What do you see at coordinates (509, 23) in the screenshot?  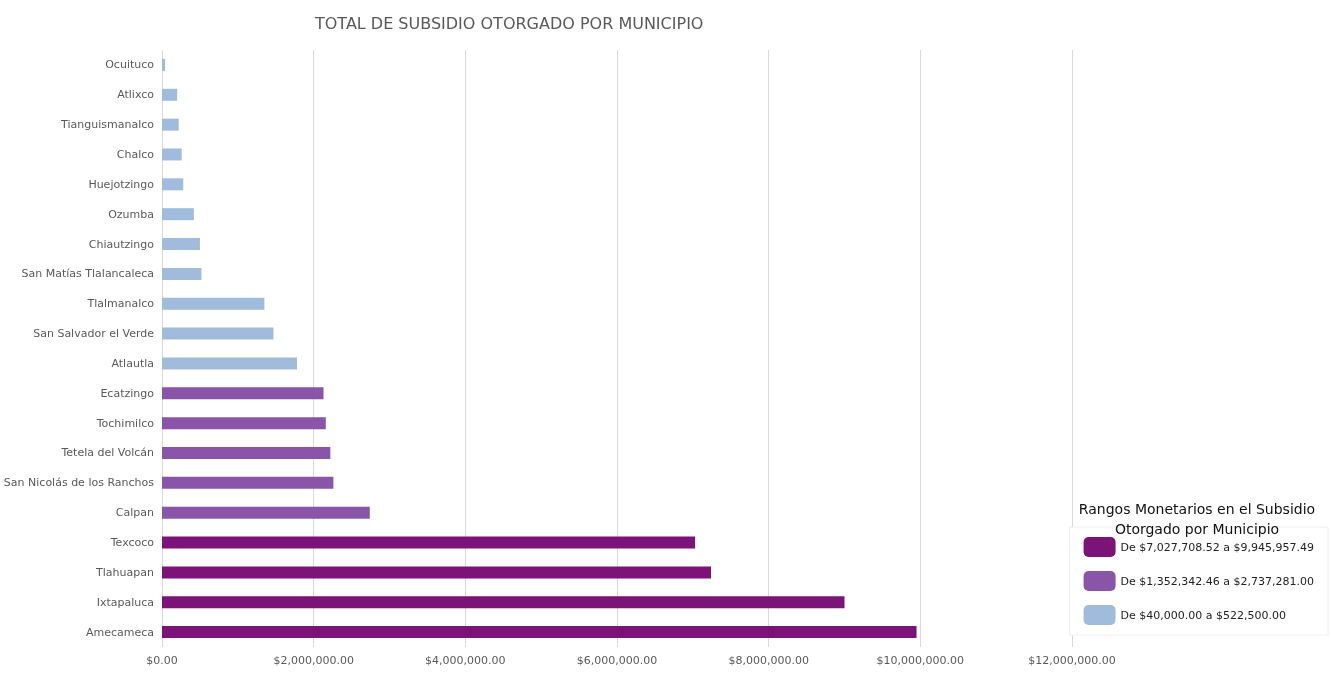 I see `chart-title: TOTAL DE SUBSIDIO OTORGADO POR MUNICIPIO` at bounding box center [509, 23].